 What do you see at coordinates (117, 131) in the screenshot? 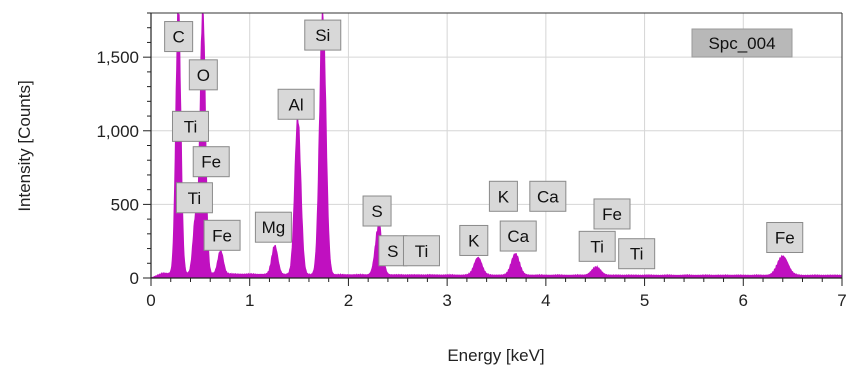
I see `y-tick-label: 1,000` at bounding box center [117, 131].